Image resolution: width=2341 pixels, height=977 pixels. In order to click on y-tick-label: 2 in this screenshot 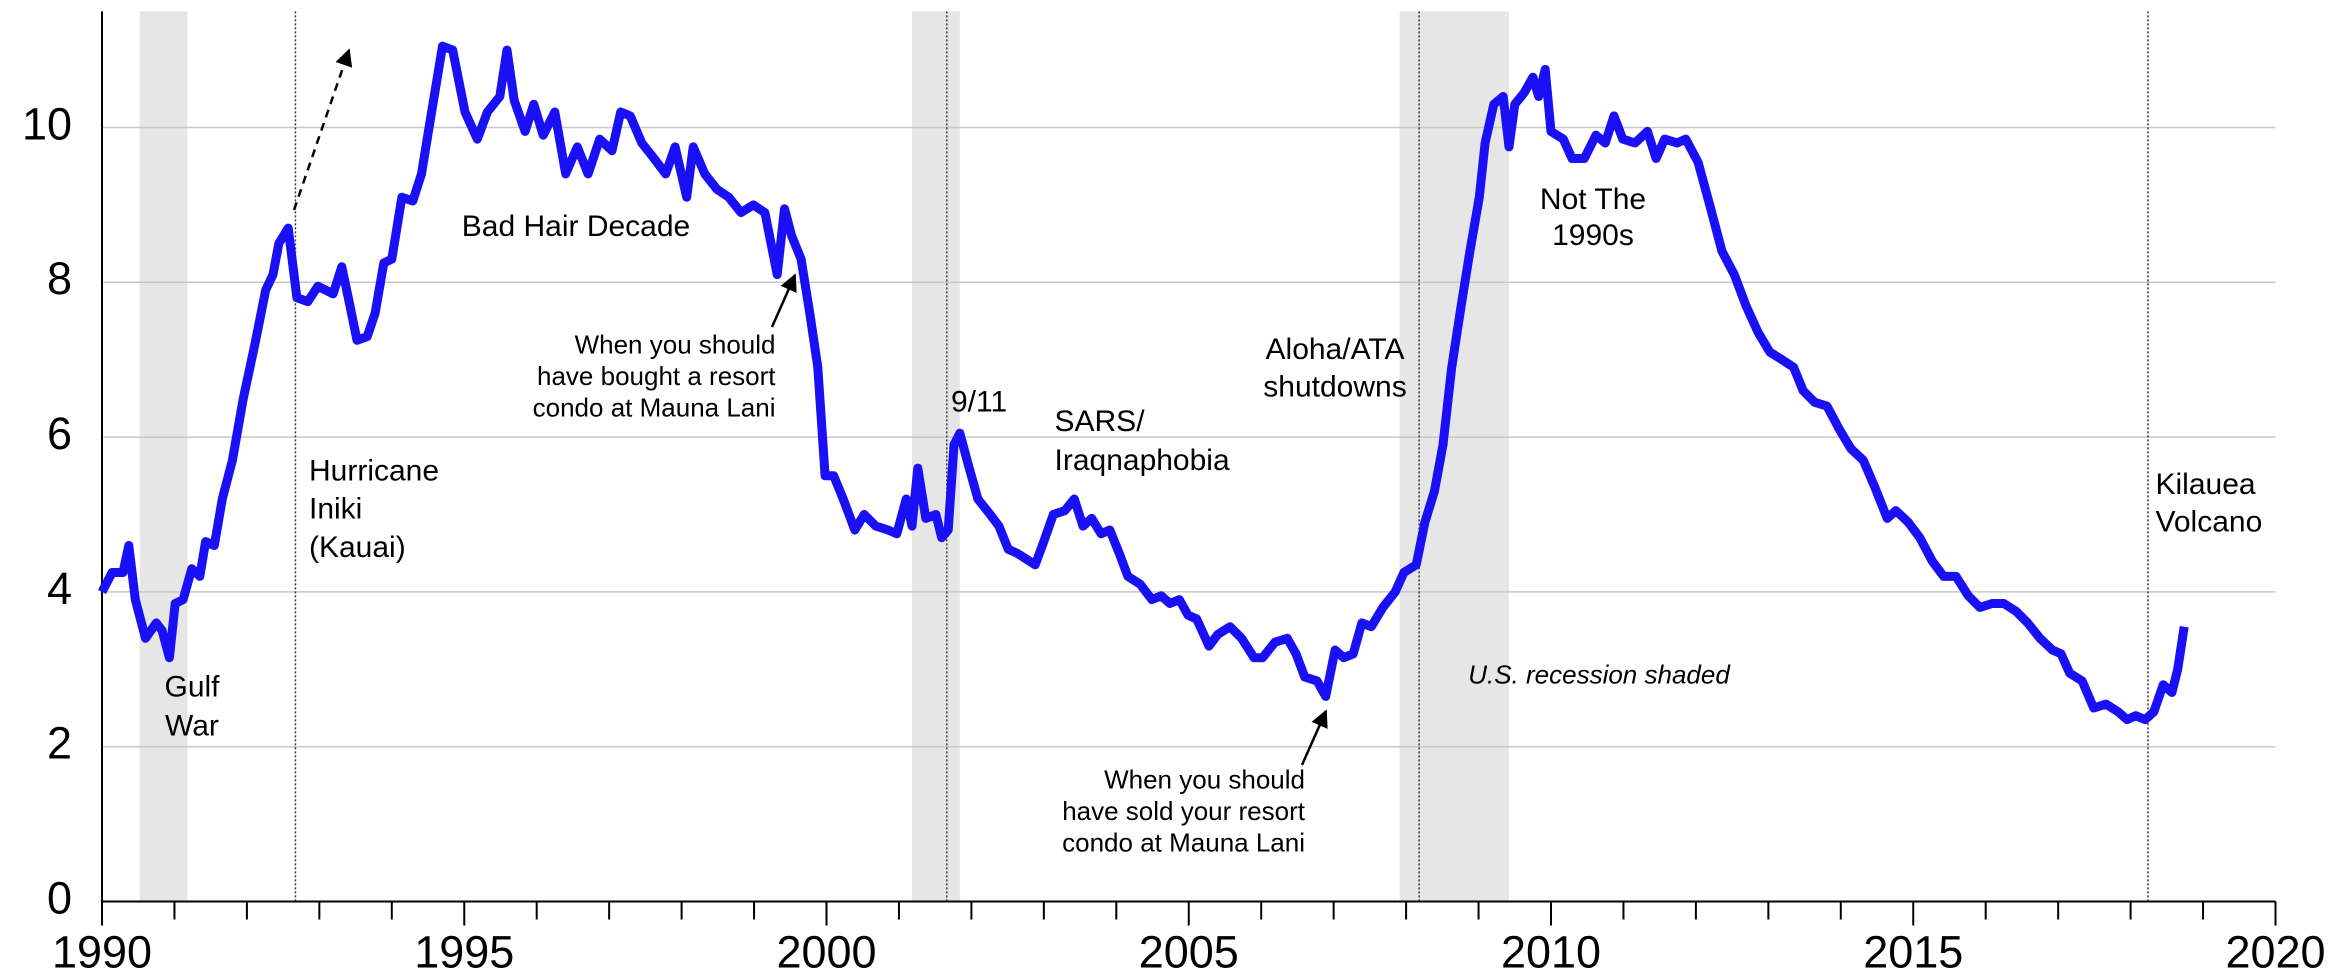, I will do `click(59, 743)`.